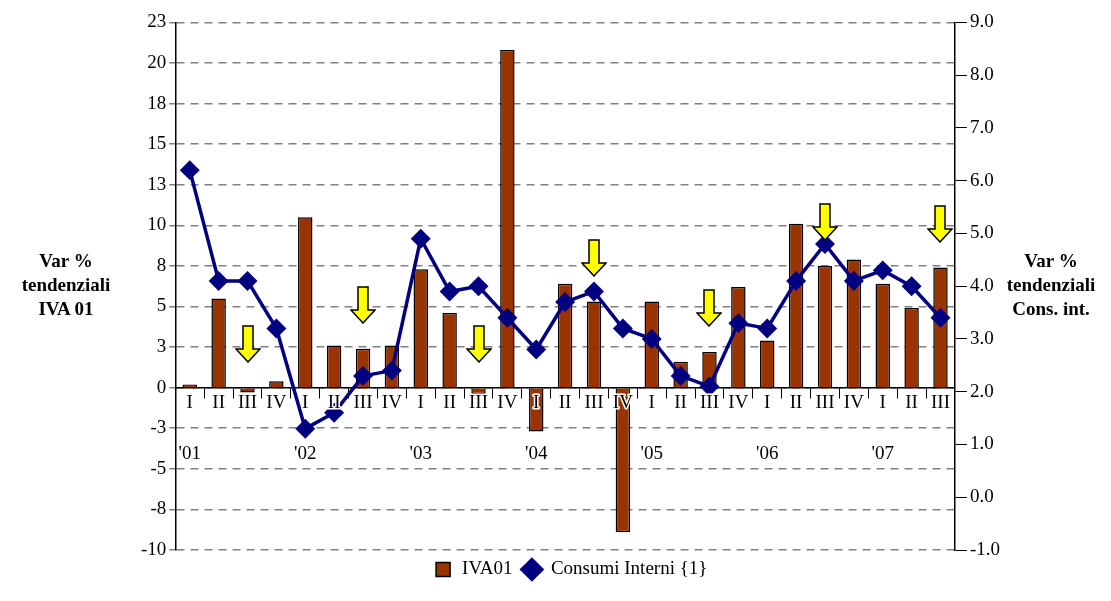  Describe the element at coordinates (158, 427) in the screenshot. I see `y-tick-label: -3` at that location.